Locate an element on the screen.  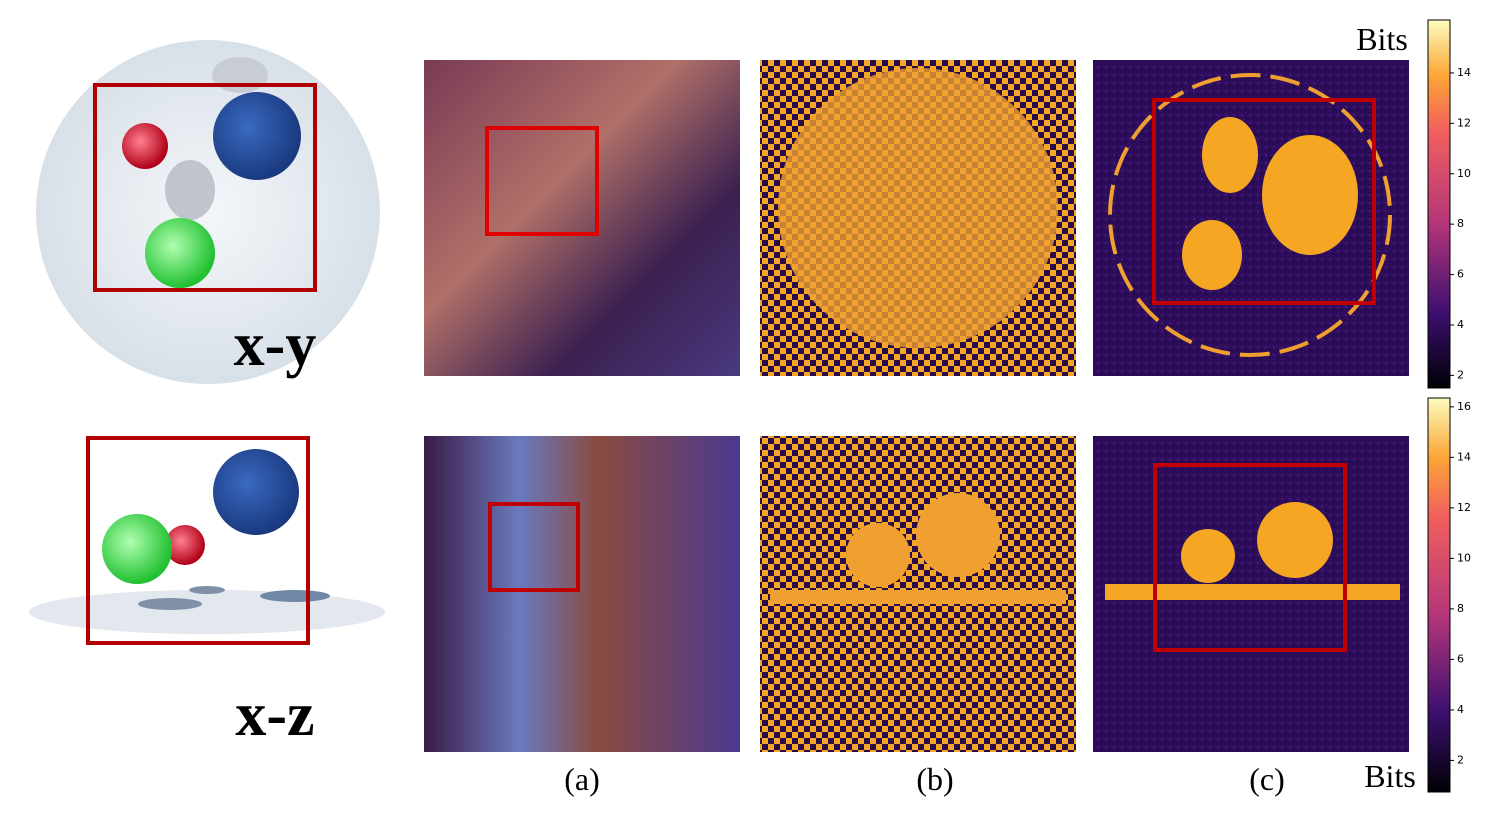
panel-label: (a) is located at coordinates (582, 779).